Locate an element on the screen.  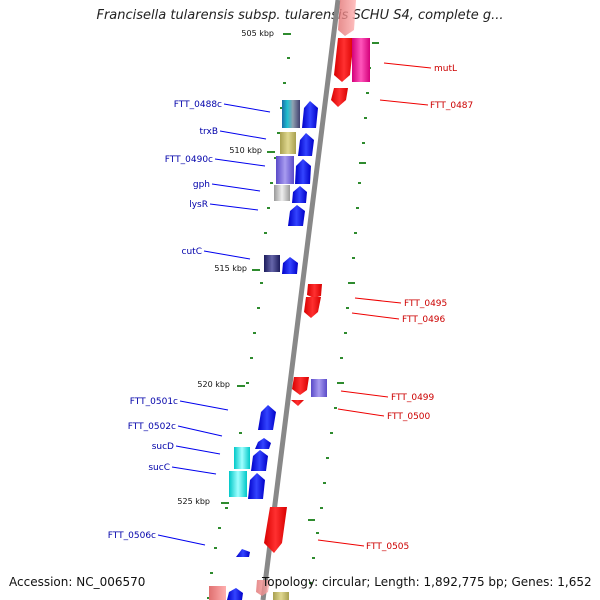
gene-label: cutC is located at coordinates (192, 252).